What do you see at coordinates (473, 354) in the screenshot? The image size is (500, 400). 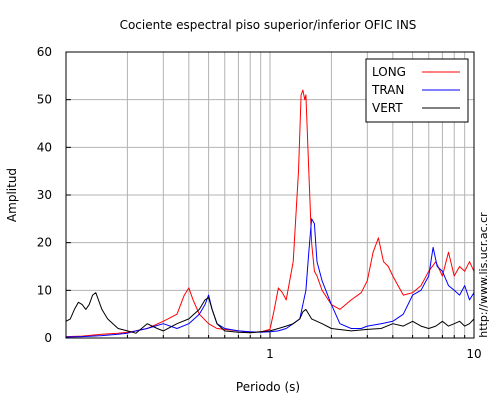 I see `x-tick-label: 10` at bounding box center [473, 354].